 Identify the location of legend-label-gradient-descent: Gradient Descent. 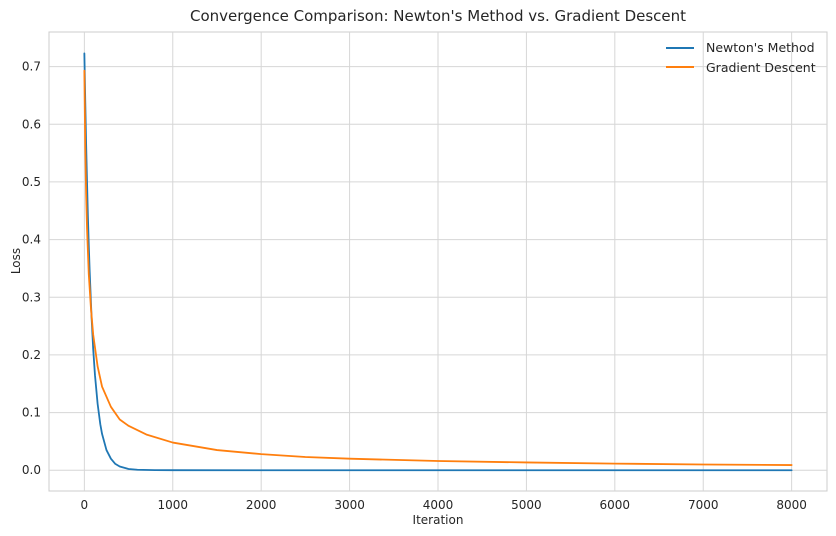
(761, 67).